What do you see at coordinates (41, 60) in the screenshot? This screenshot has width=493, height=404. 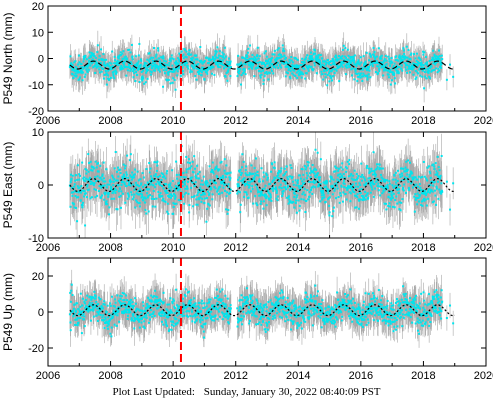 I see `y-tick-label: 0` at bounding box center [41, 60].